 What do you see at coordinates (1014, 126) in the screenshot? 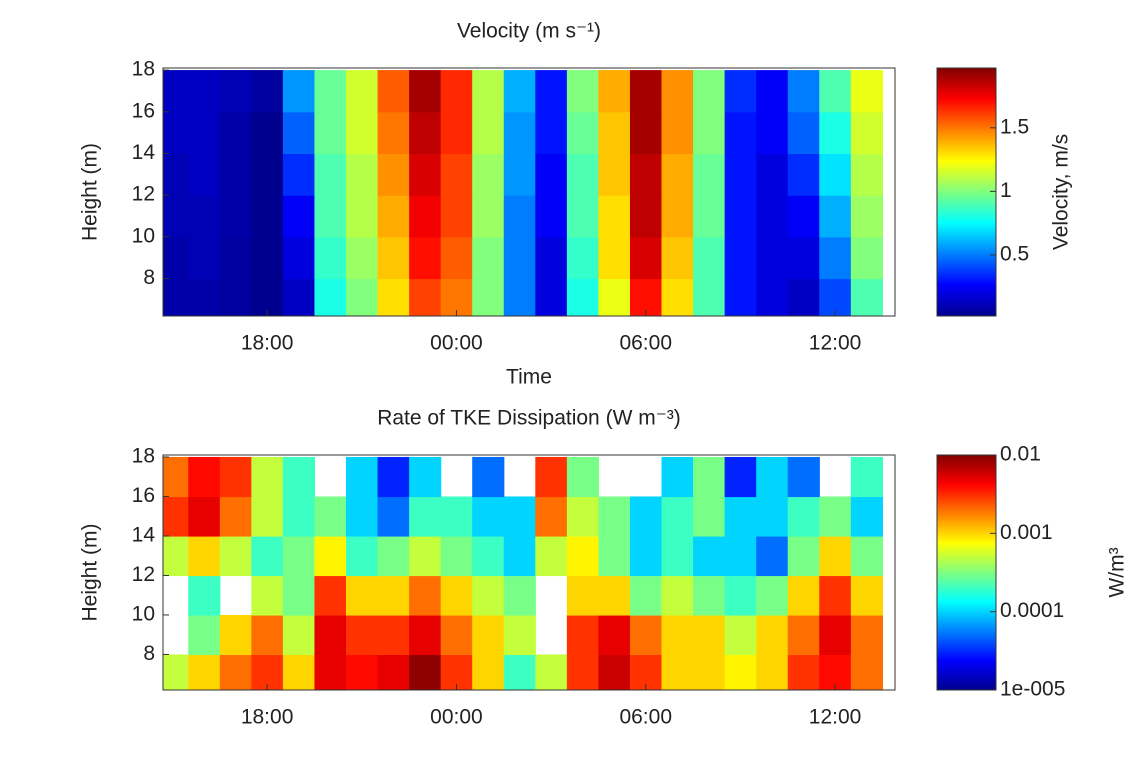
I see `colorbar-tick-label: 1.5` at bounding box center [1014, 126].